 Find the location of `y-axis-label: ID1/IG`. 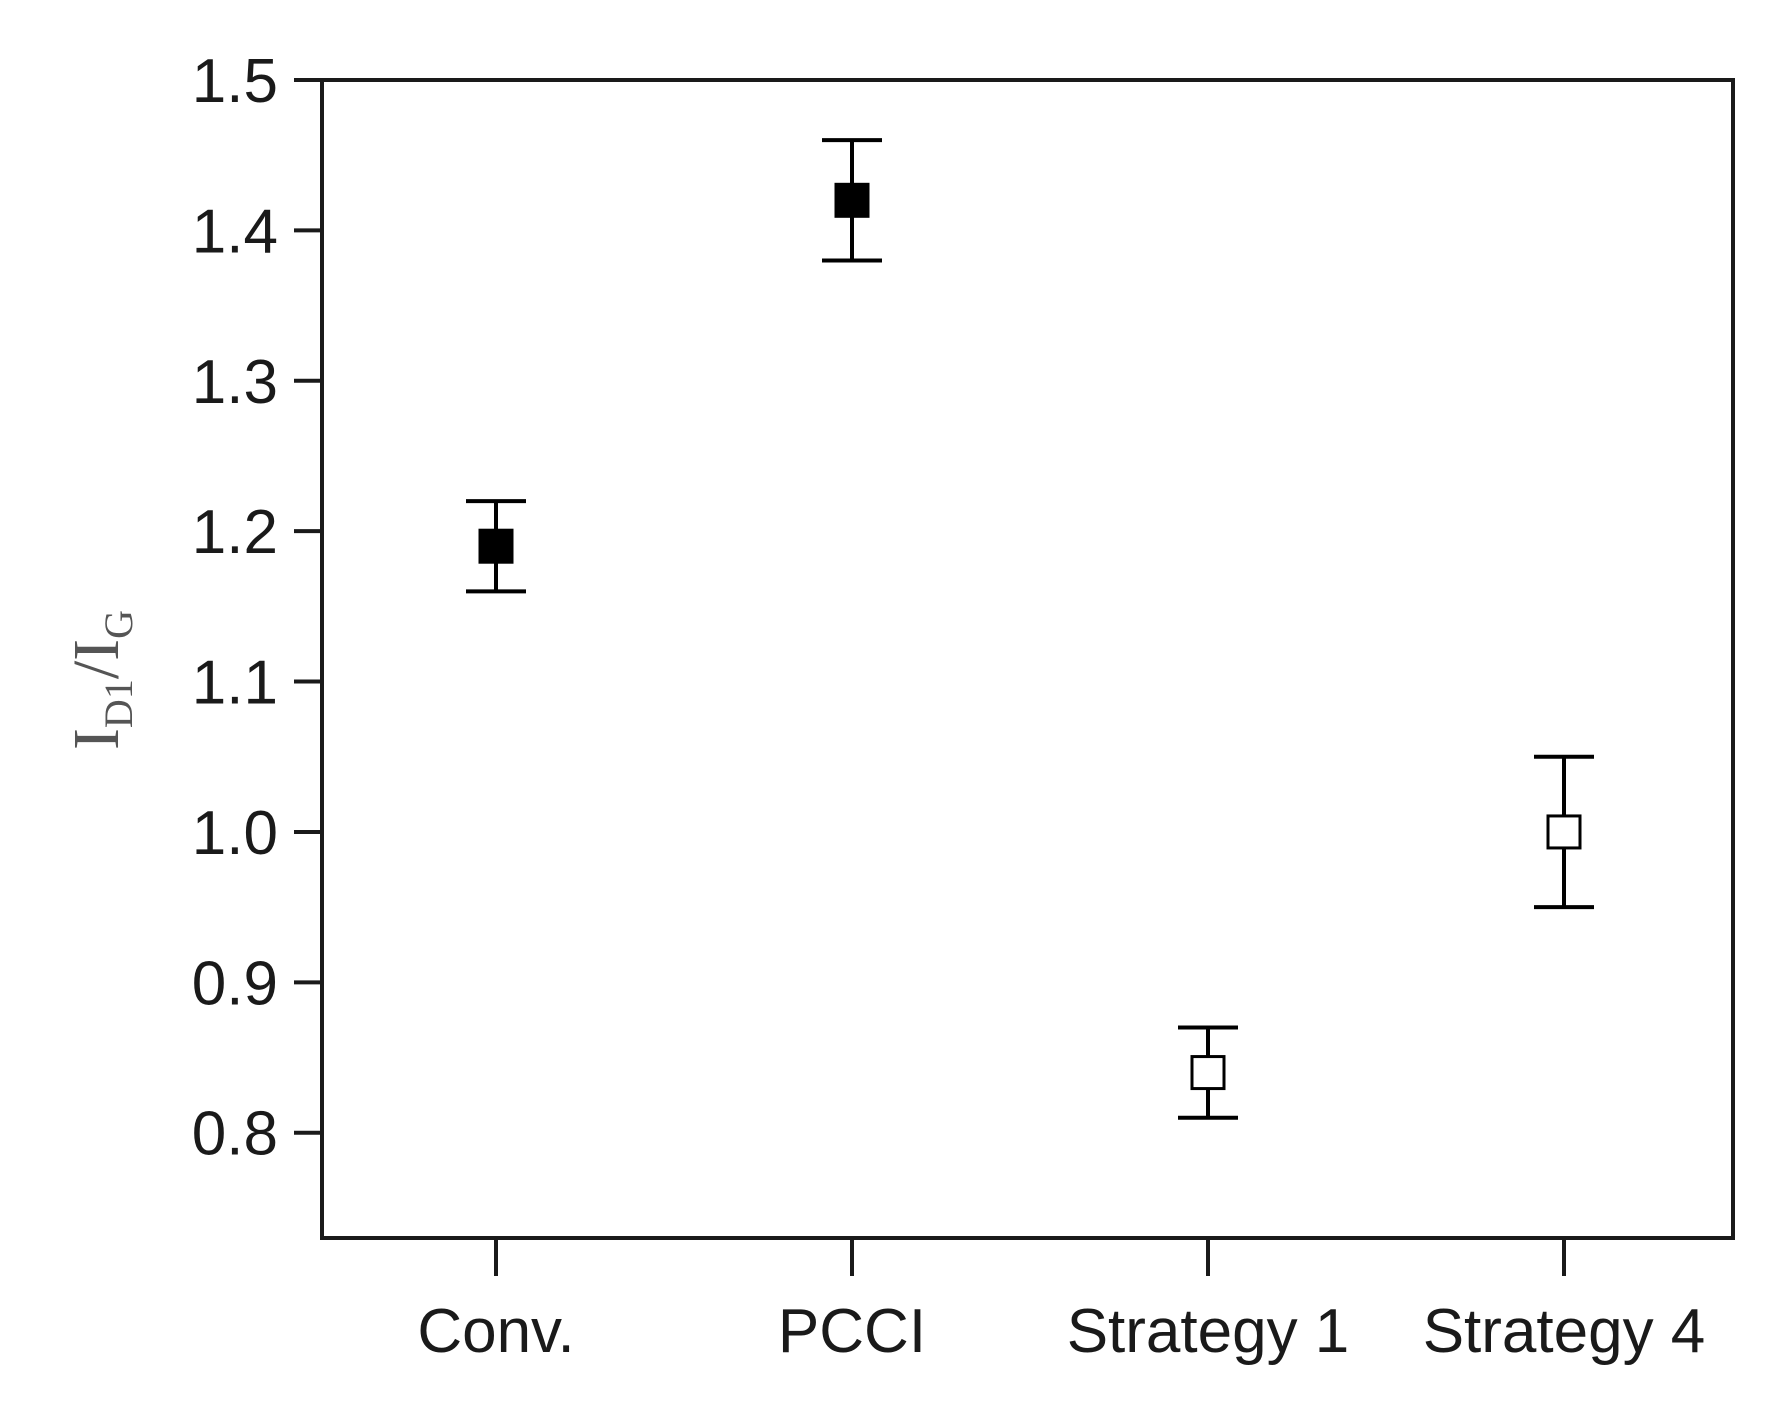

y-axis-label: ID1/IG is located at coordinates (100, 680).